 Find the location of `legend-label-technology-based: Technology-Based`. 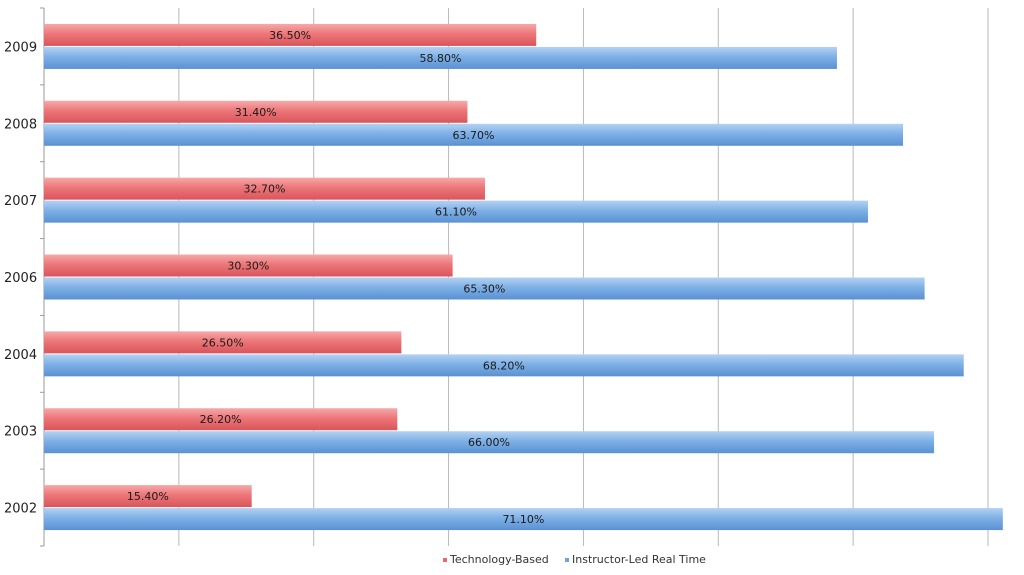

legend-label-technology-based: Technology-Based is located at coordinates (499, 559).